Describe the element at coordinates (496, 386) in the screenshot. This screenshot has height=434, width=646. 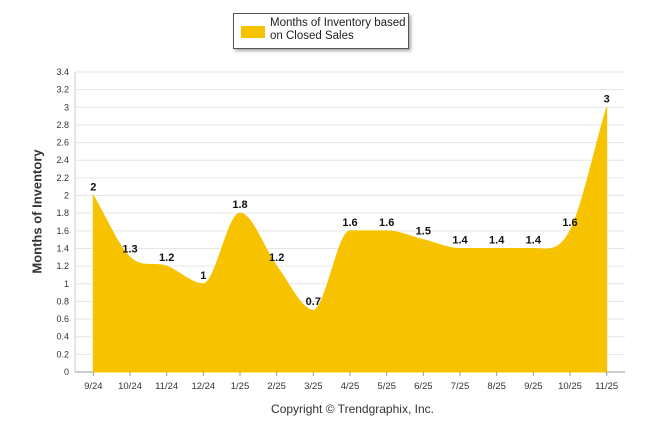
I see `x-tick-label: 8/25` at that location.